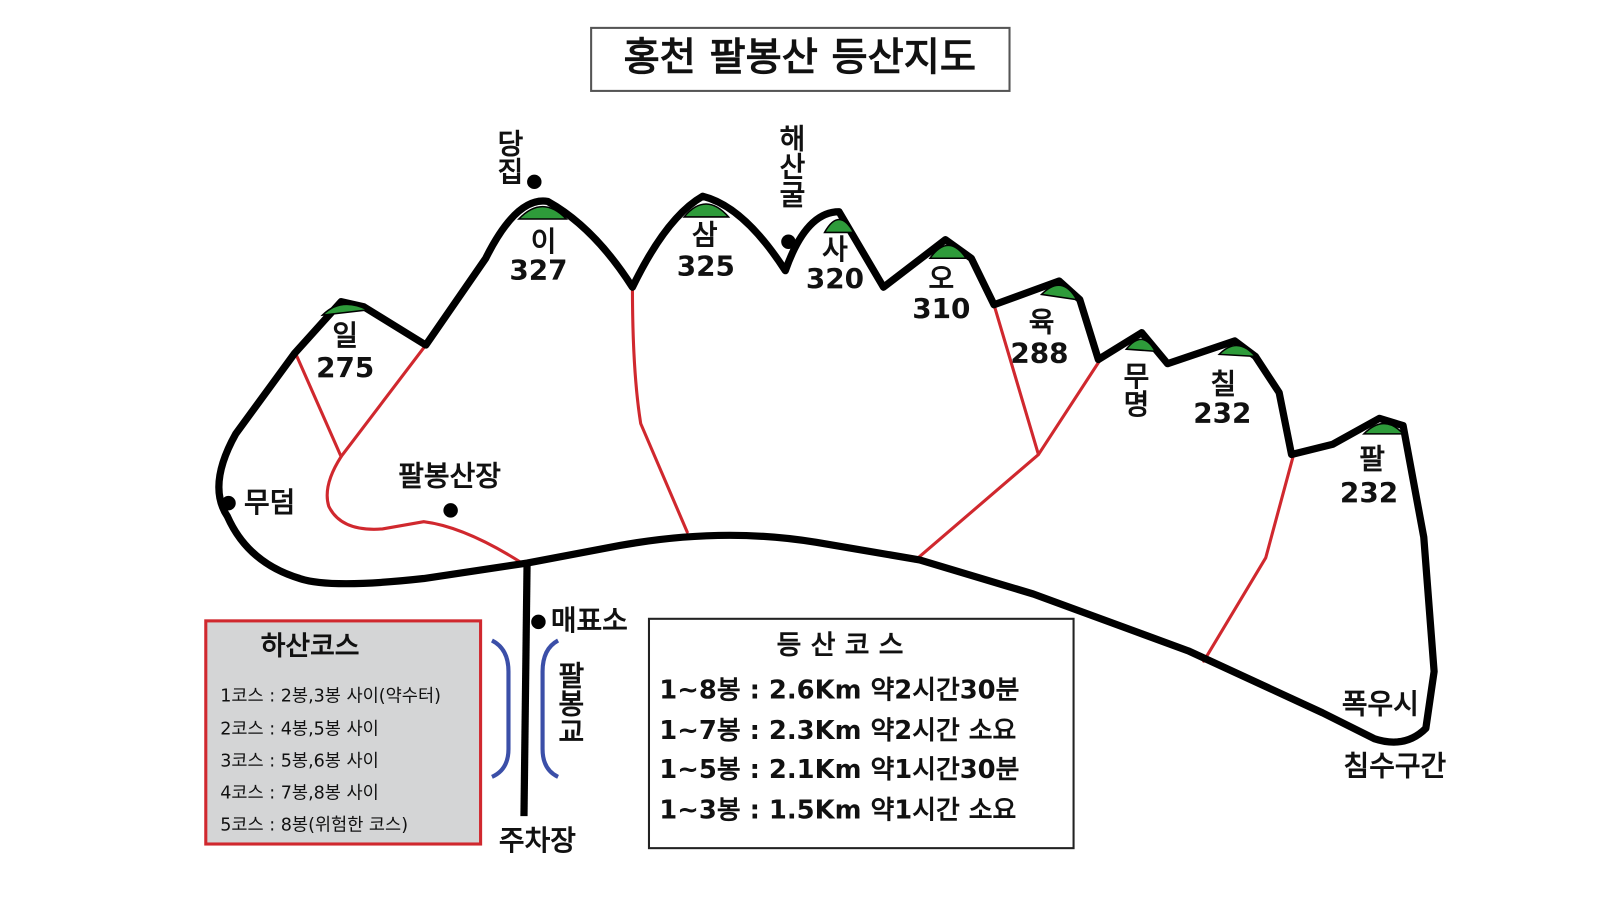 The image size is (1612, 906). I want to click on hiking-item: 1~8봉 : 2.6Km 약2시간30분, so click(839, 691).